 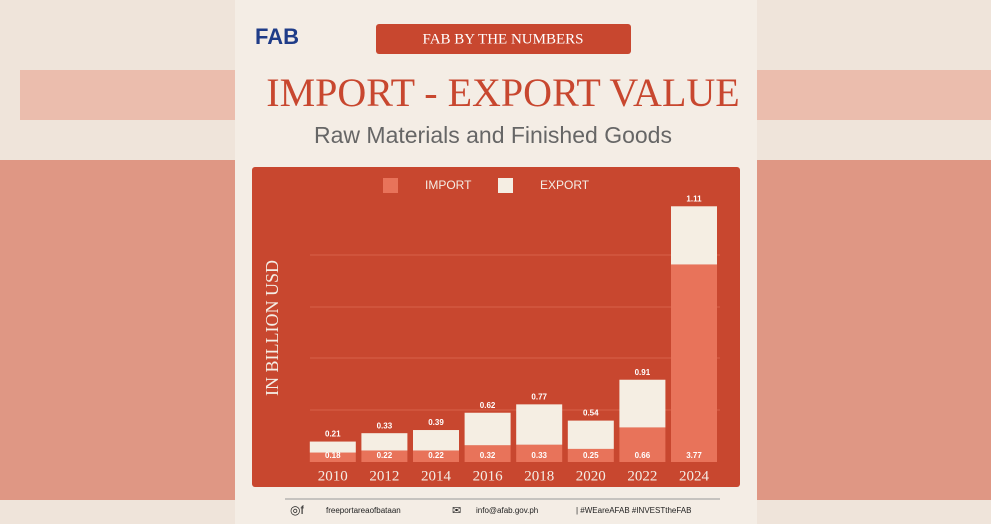 I want to click on value-label: 0.18, so click(x=333, y=455).